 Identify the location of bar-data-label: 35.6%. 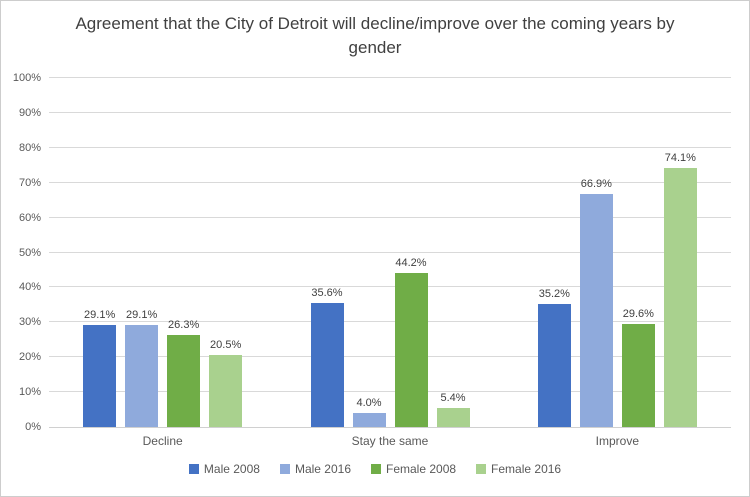
(327, 292).